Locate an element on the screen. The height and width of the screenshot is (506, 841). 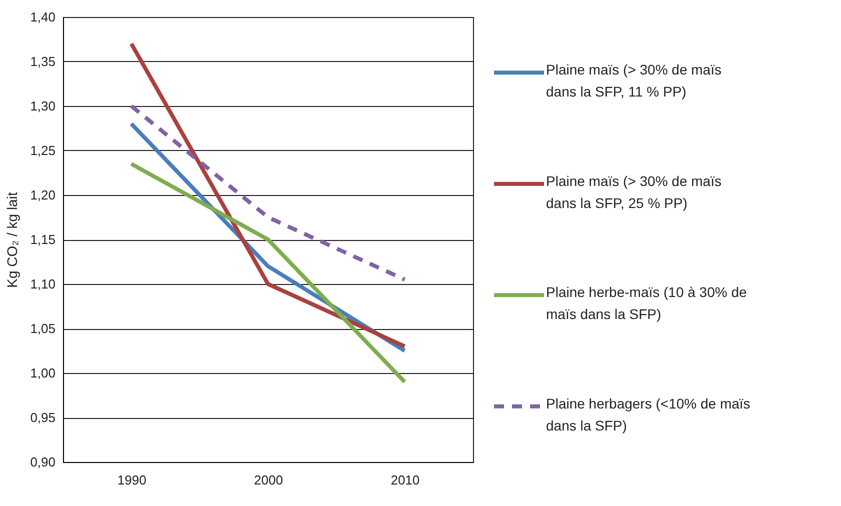
y-tick-label: 0,90 is located at coordinates (43, 462).